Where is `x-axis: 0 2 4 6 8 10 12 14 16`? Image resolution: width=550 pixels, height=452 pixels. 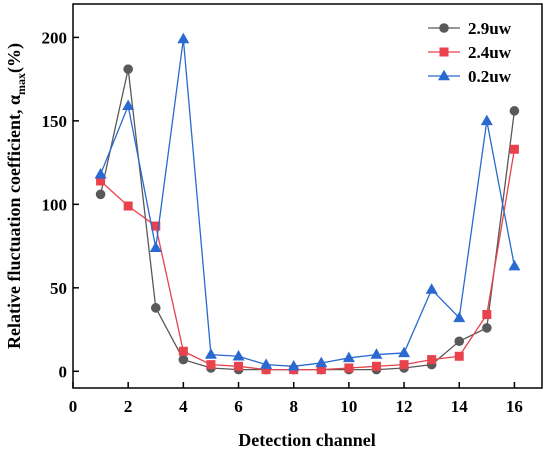 x-axis: 0 2 4 6 8 10 12 14 16 is located at coordinates (296, 399).